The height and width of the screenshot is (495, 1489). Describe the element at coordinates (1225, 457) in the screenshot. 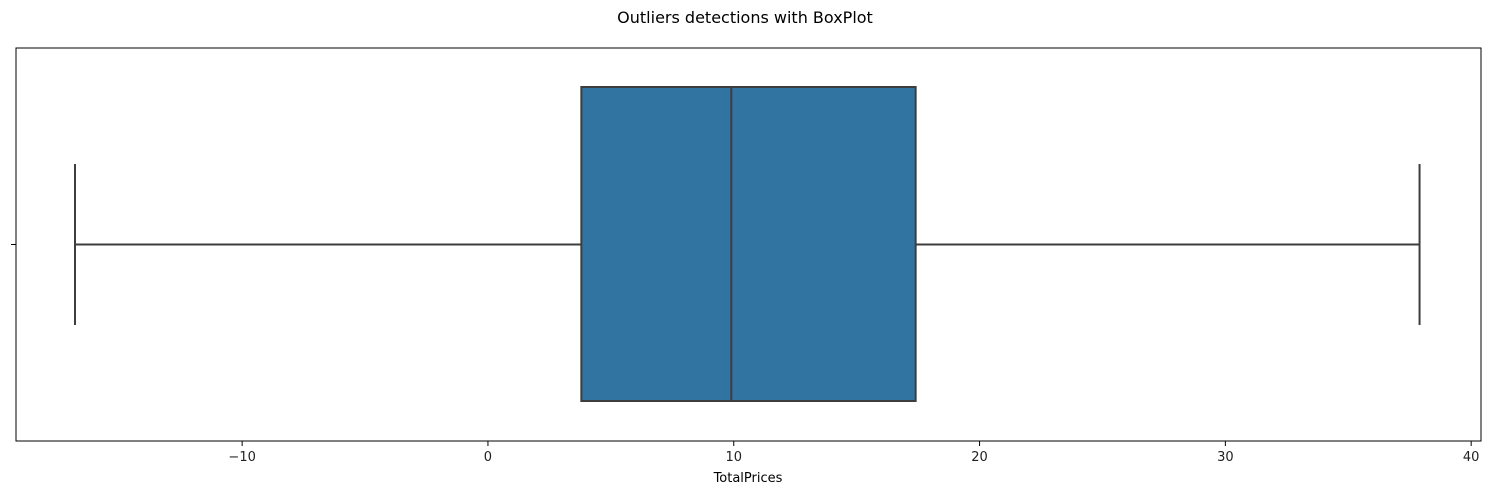

I see `x-tick-label: 30` at that location.